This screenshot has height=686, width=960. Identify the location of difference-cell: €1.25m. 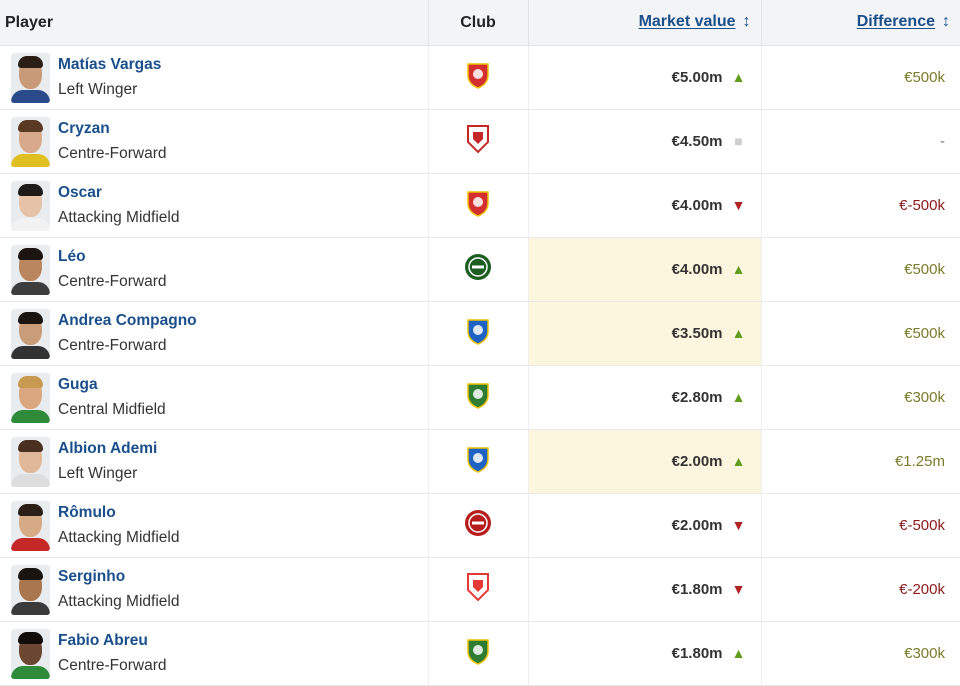
(860, 461).